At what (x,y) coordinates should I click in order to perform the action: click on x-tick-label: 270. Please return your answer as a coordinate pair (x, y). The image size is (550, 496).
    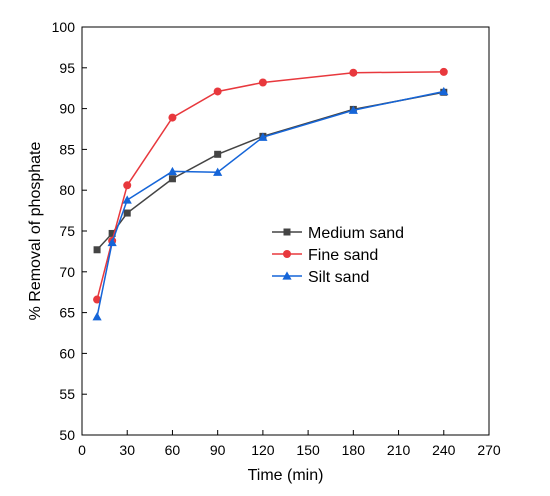
    Looking at the image, I should click on (489, 450).